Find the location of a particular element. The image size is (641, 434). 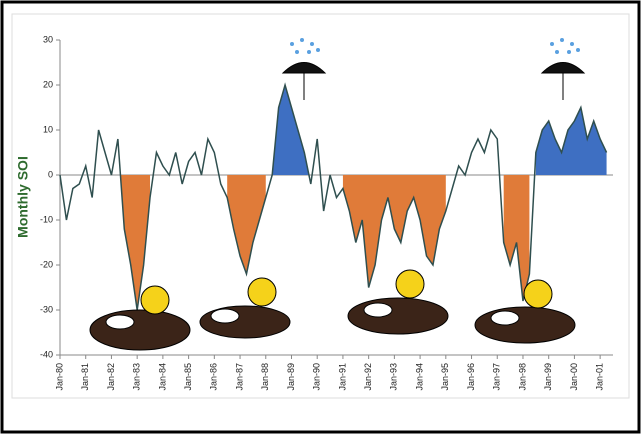

x-tick-label: Jan-85 is located at coordinates (188, 377).